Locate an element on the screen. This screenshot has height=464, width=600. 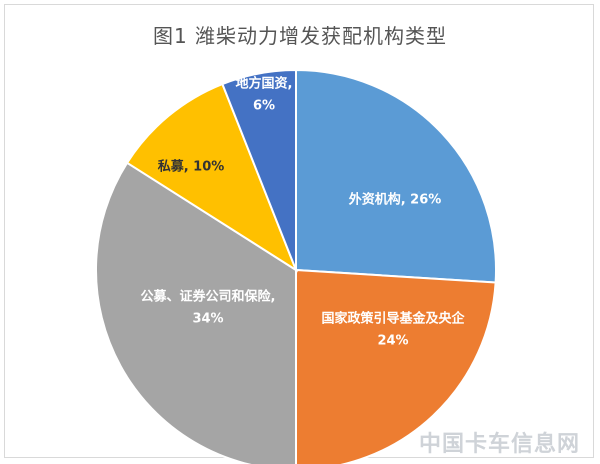
slice-label-5: 地方国资, is located at coordinates (264, 84).